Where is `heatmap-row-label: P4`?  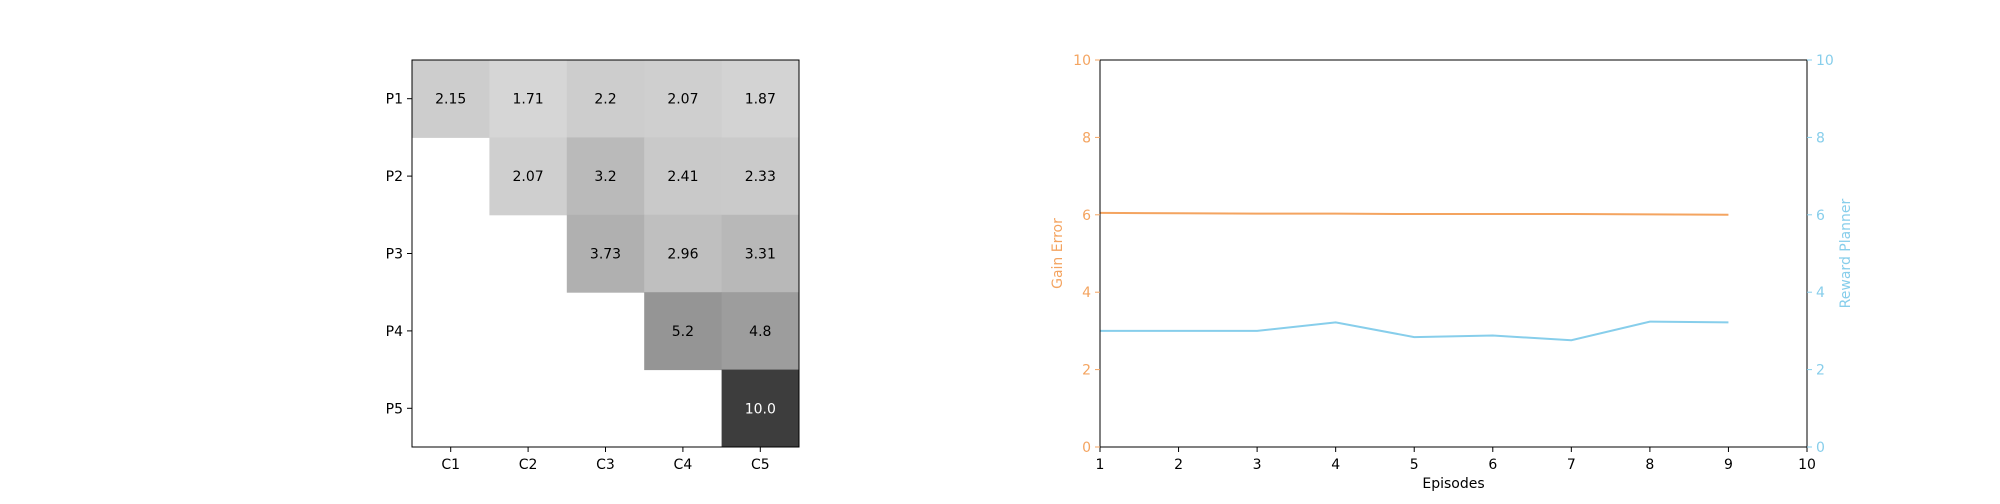 heatmap-row-label: P4 is located at coordinates (394, 332).